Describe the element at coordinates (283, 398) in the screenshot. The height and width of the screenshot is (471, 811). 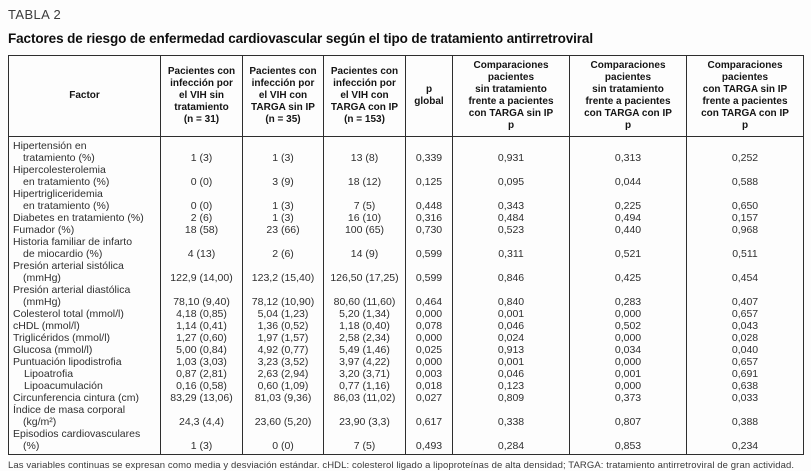
I see `value-cell: 81,03 (9,36)` at that location.